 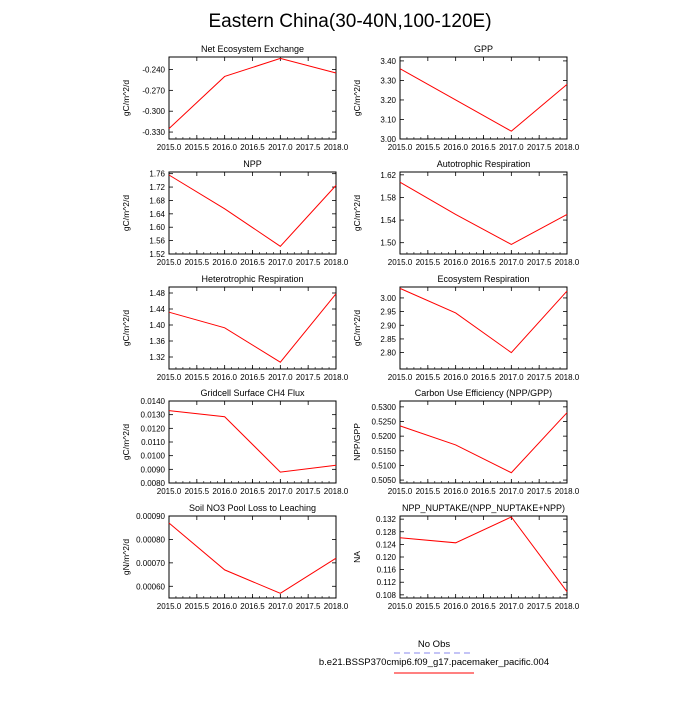 I want to click on y-tick-label: 0.0130, so click(x=153, y=415).